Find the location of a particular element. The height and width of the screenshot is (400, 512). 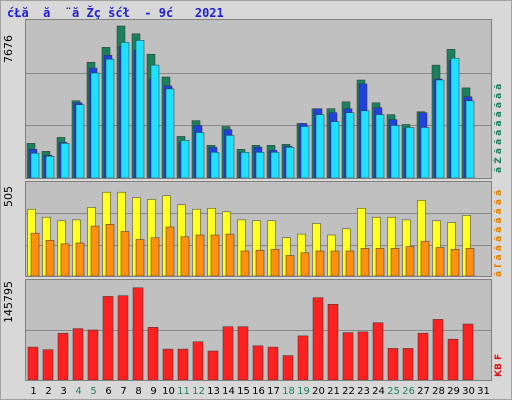

bar-middle-series2-day2 is located at coordinates (50, 258).